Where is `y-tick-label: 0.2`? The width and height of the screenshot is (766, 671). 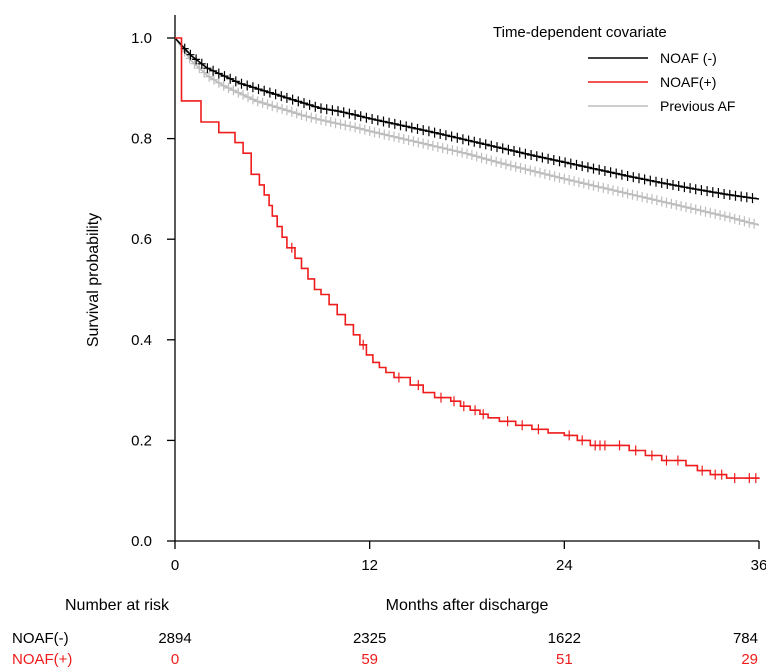 y-tick-label: 0.2 is located at coordinates (141, 440).